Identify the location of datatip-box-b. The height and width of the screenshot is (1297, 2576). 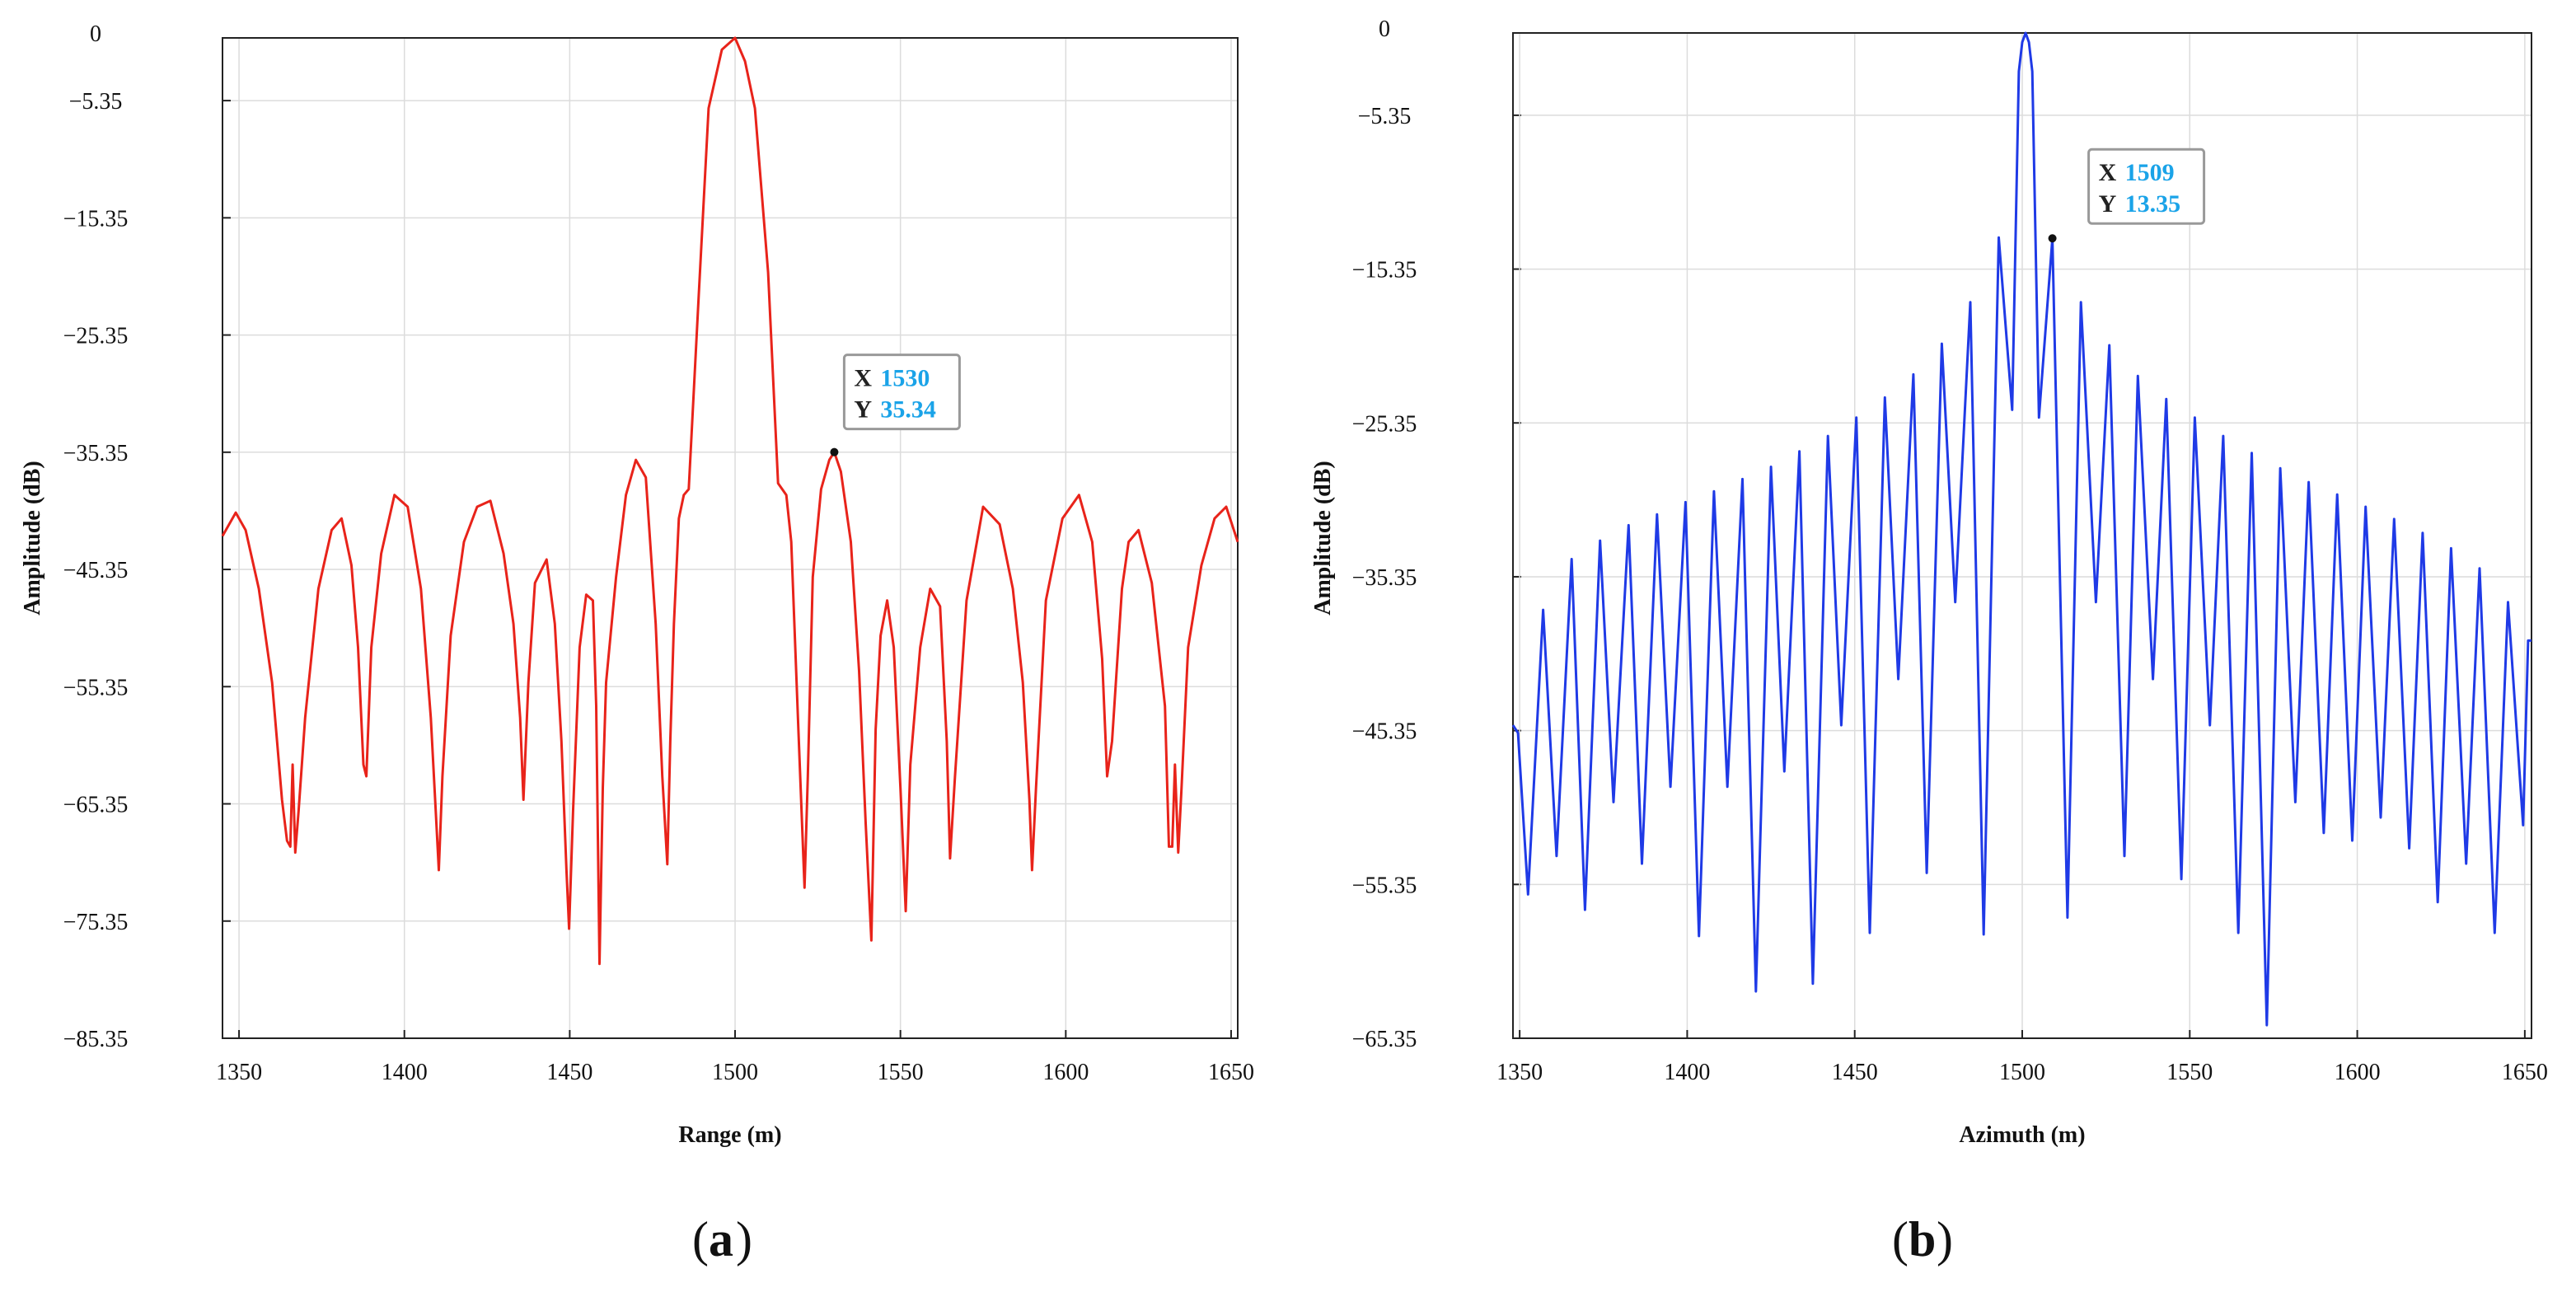
(2146, 186).